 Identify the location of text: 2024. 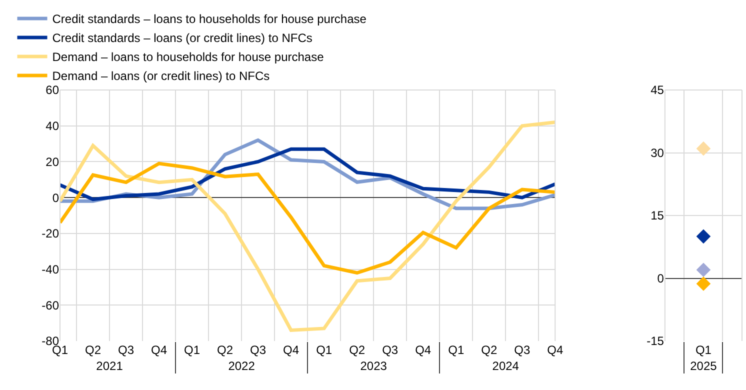
(506, 366).